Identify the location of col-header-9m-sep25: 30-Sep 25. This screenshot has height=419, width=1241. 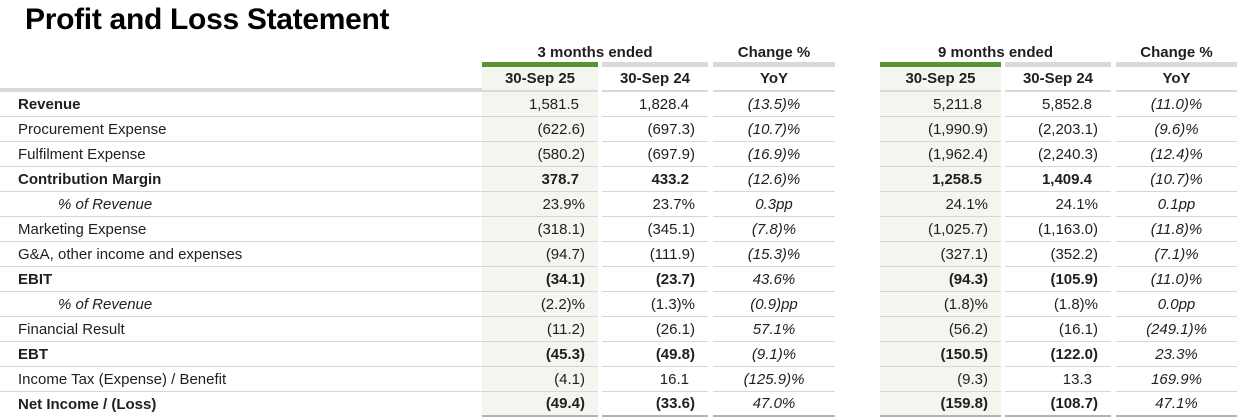
(940, 79).